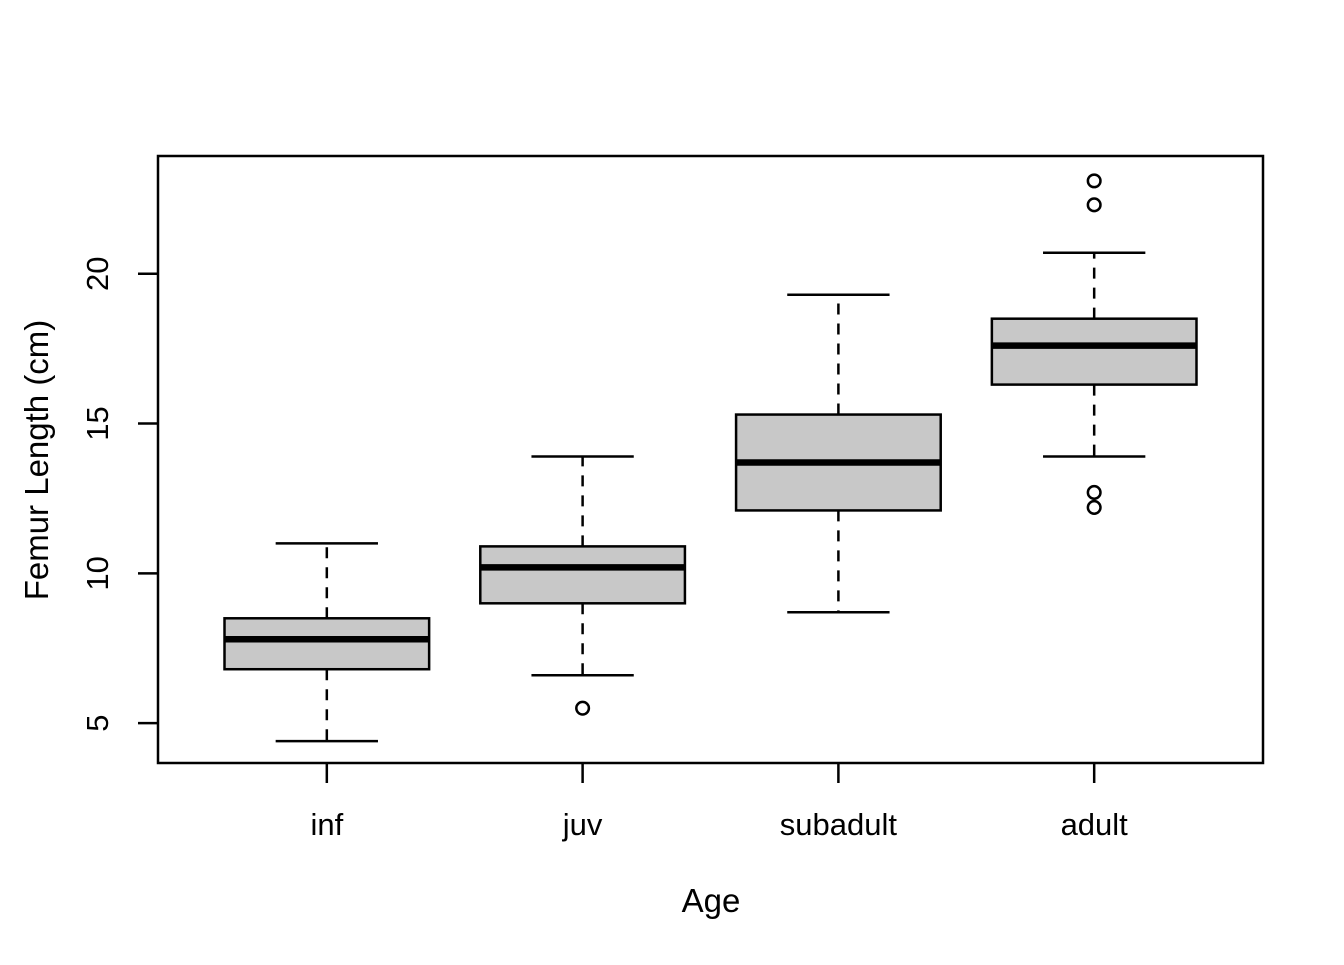 Image resolution: width=1344 pixels, height=965 pixels. I want to click on x-tick-label-subadult: subadult, so click(839, 824).